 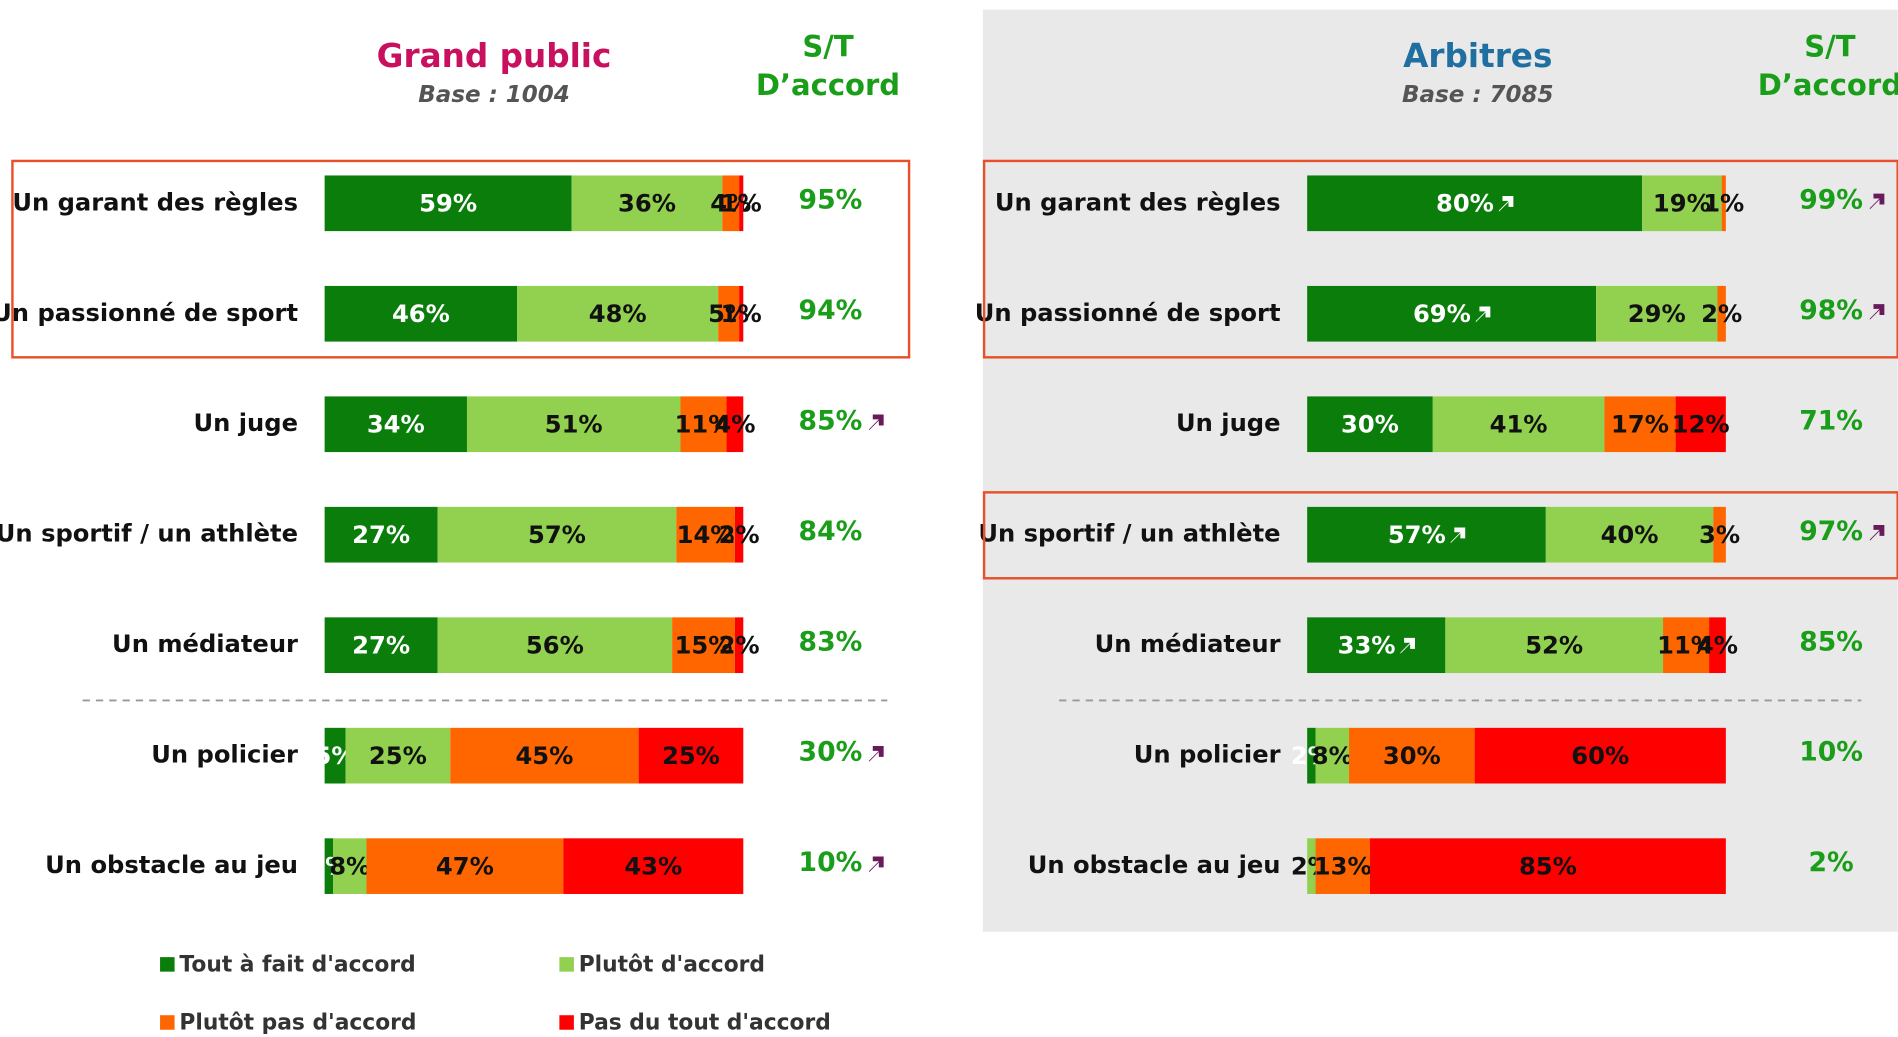 I want to click on legend-label: Tout à fait d'accord, so click(x=297, y=965).